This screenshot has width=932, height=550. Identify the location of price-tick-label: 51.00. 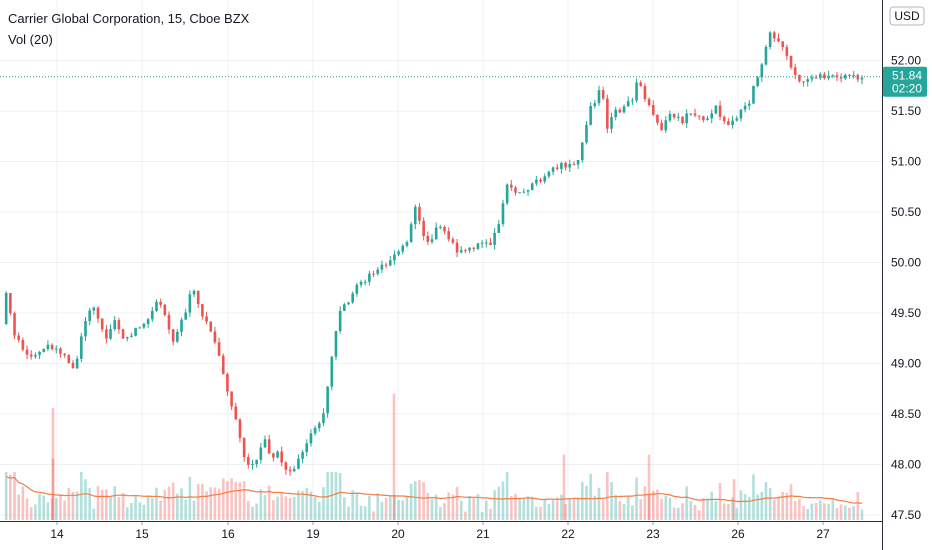
(906, 162).